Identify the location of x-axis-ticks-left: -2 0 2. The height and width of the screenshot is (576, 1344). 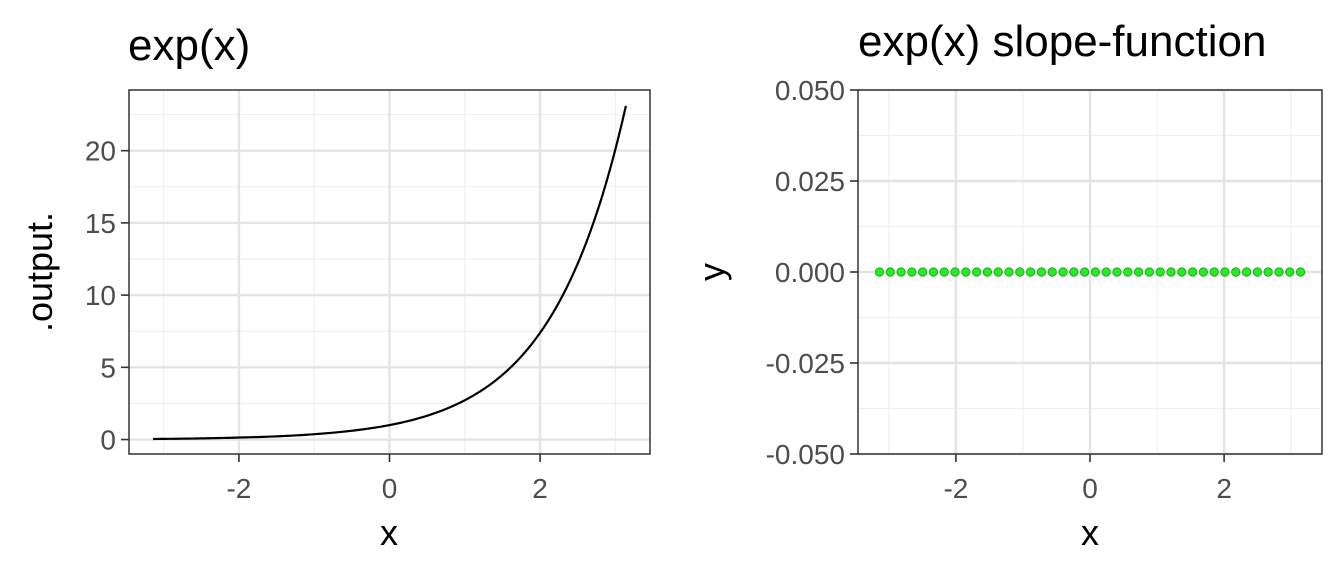
(387, 479).